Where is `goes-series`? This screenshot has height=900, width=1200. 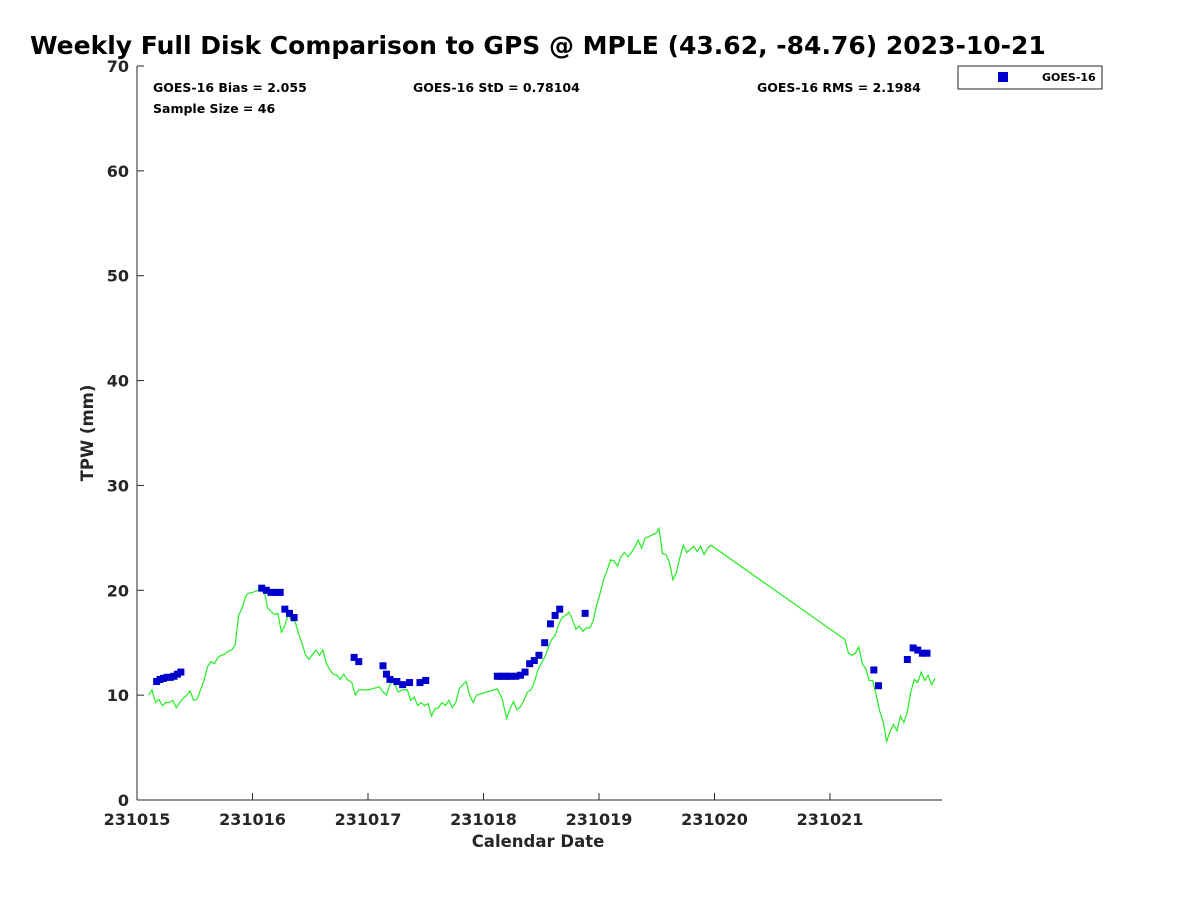 goes-series is located at coordinates (542, 637).